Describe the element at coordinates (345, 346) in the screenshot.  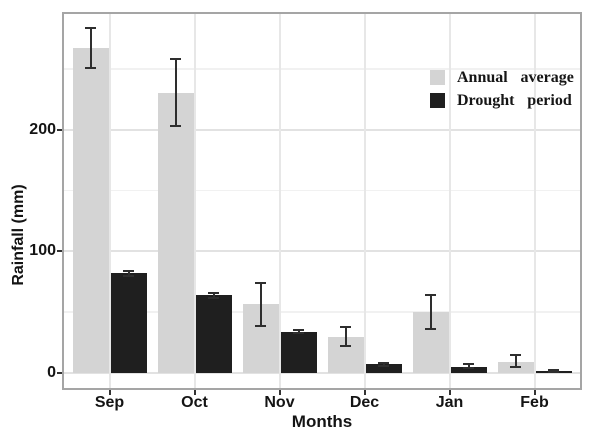
I see `errorbar-annual-average-dec-cap-low` at that location.